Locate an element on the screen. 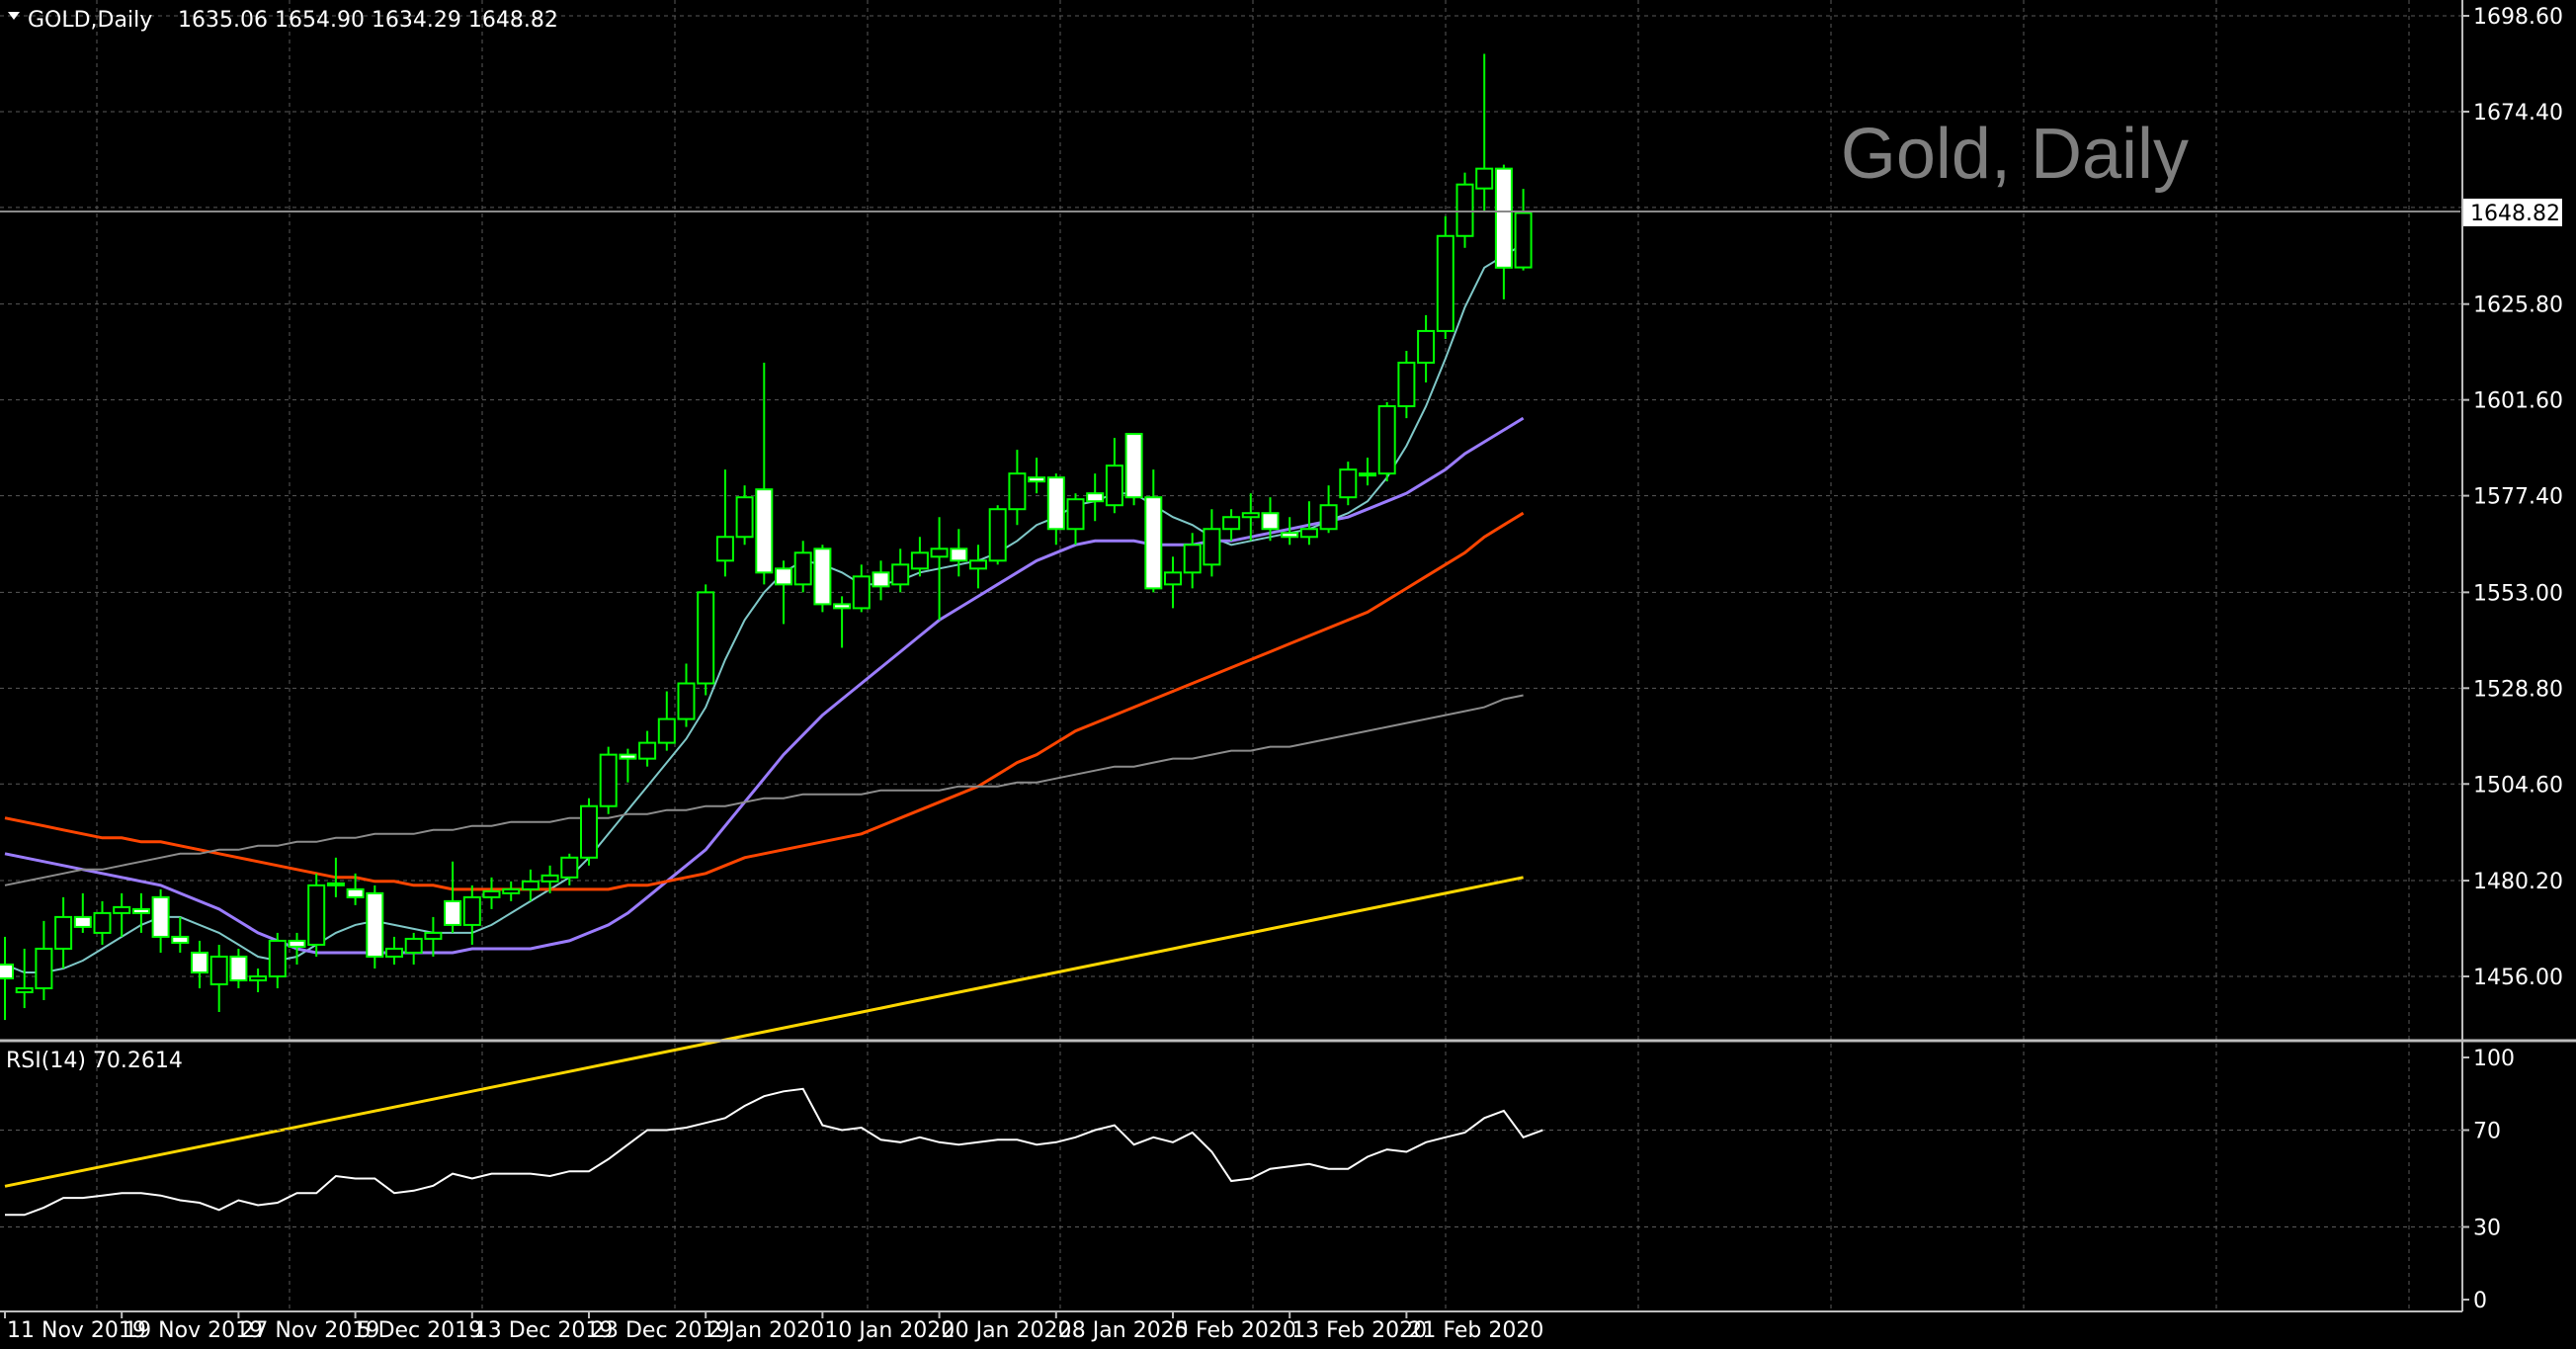  current-price-box is located at coordinates (2512, 212).